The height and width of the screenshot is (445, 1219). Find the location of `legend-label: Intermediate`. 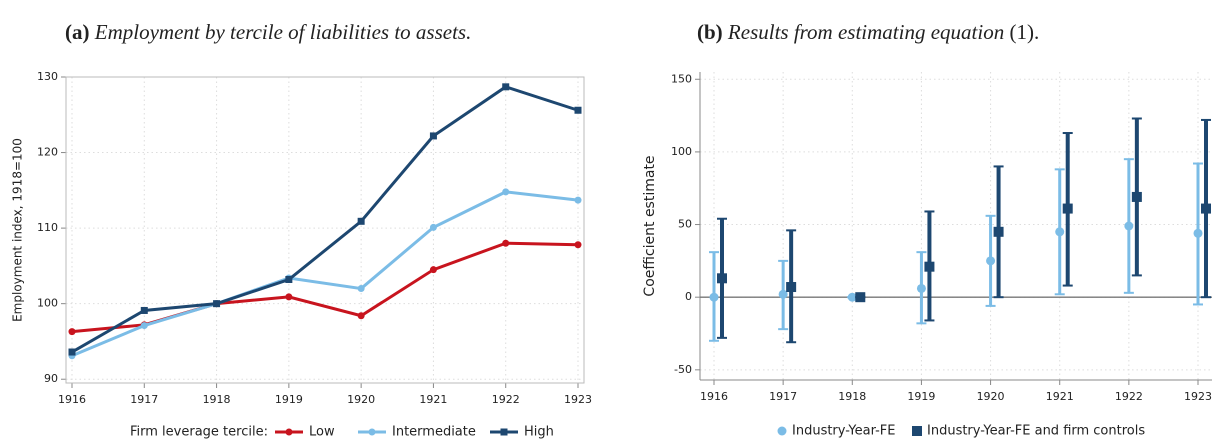

legend-label: Intermediate is located at coordinates (434, 432).